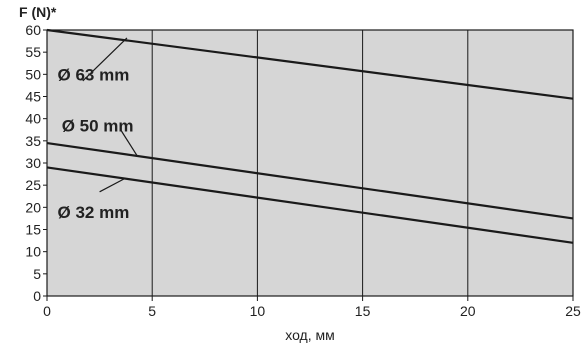 This screenshot has height=347, width=584. I want to click on series-label: Ø 32 mm, so click(94, 212).